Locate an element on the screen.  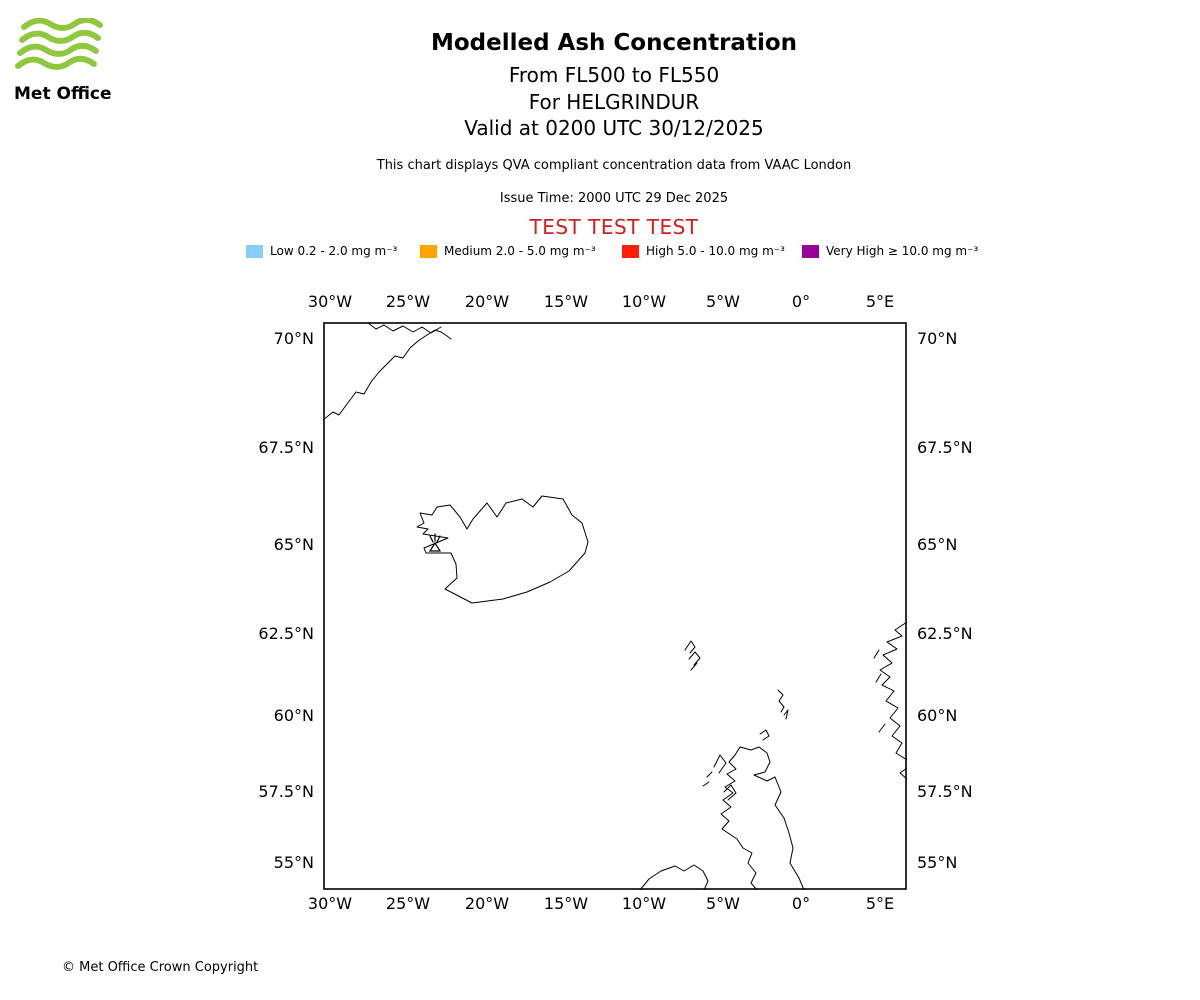
legend-item-low: Low 0.2 - 2.0 mg m⁻³ is located at coordinates (321, 251).